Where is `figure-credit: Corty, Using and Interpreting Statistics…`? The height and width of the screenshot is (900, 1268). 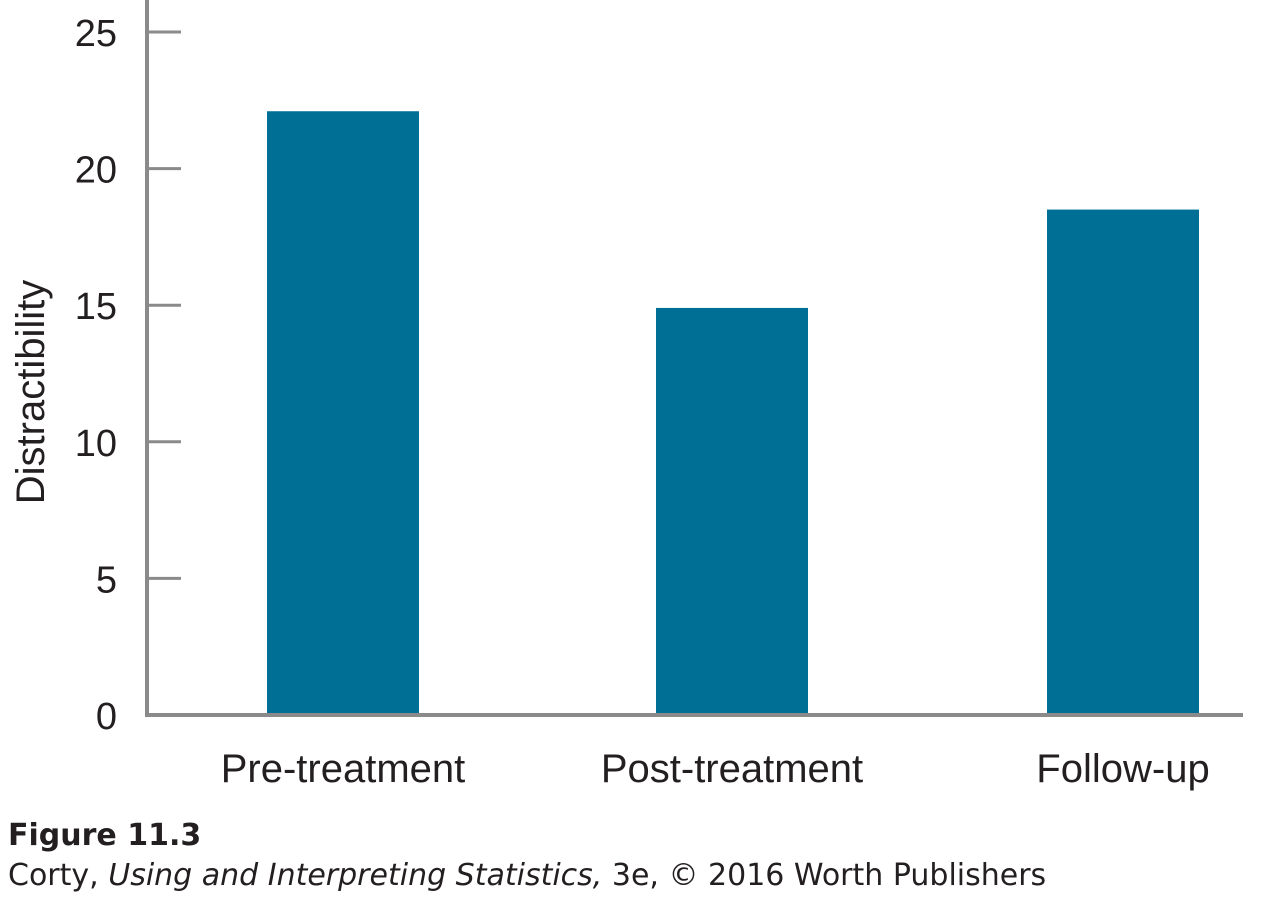 figure-credit: Corty, Using and Interpreting Statistics… is located at coordinates (527, 875).